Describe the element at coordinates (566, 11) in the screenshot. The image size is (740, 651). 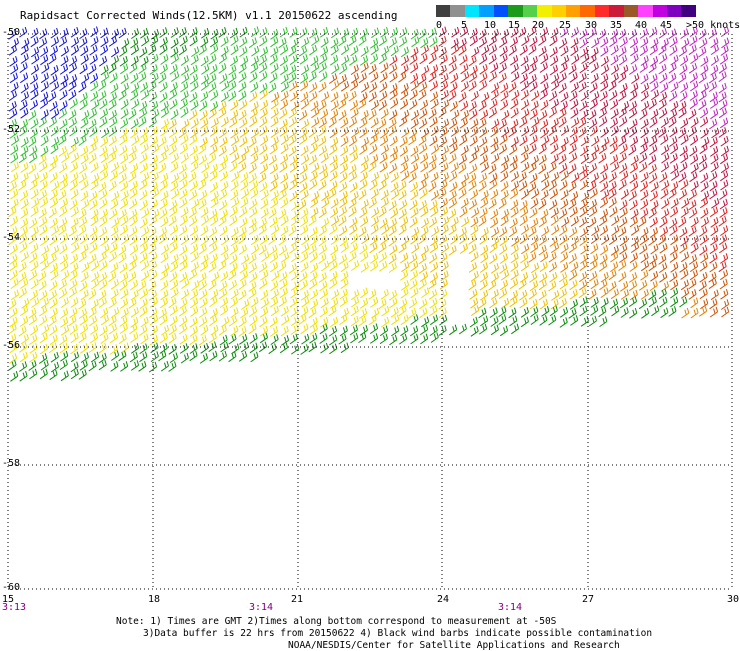
I see `wind-speed-colorbar` at that location.